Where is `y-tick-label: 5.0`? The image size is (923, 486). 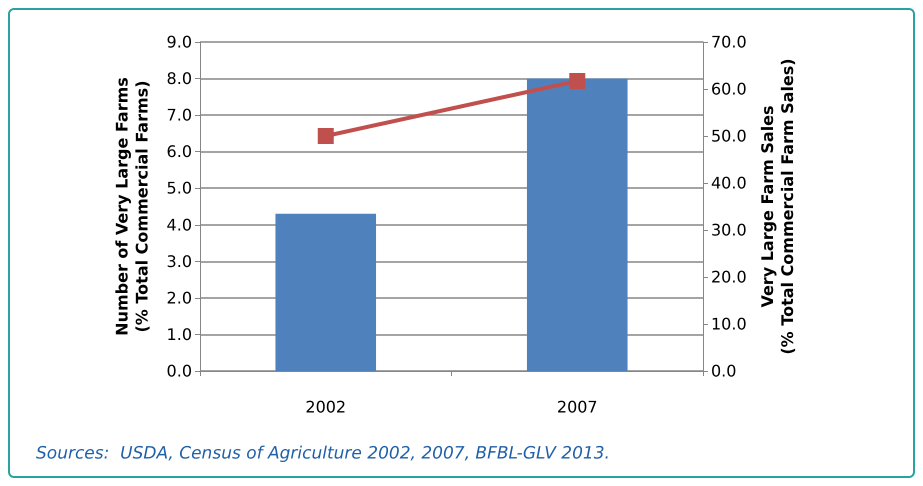
y-tick-label: 5.0 is located at coordinates (179, 188).